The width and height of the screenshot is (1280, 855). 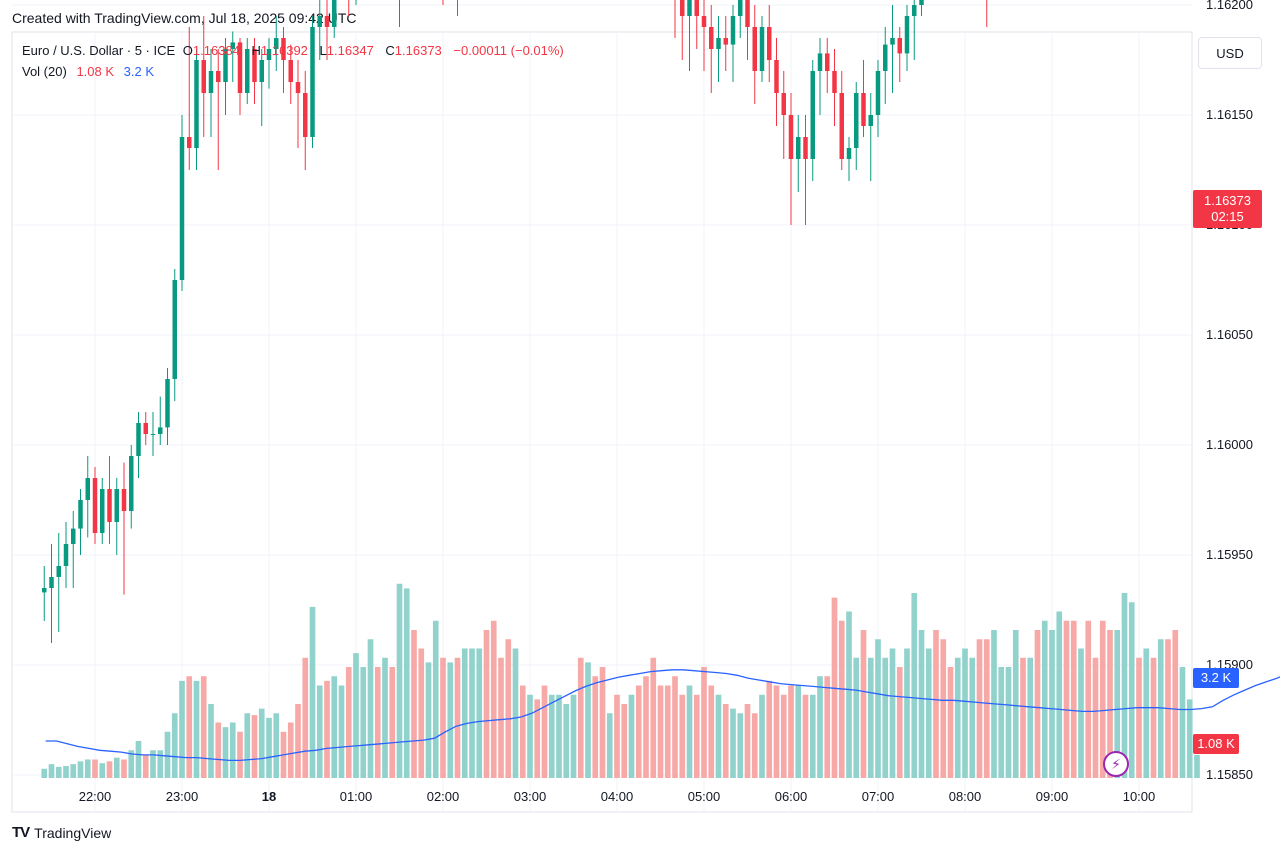 What do you see at coordinates (99, 50) in the screenshot?
I see `symbol-label: Euro / U.S. Dollar · 5 · ICE` at bounding box center [99, 50].